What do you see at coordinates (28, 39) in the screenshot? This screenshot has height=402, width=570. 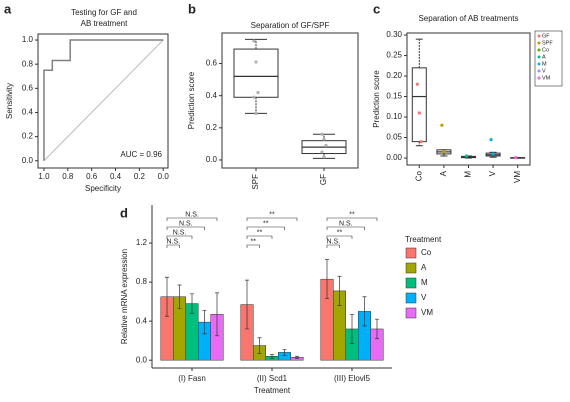 I see `y-tick-label: 1.0` at bounding box center [28, 39].